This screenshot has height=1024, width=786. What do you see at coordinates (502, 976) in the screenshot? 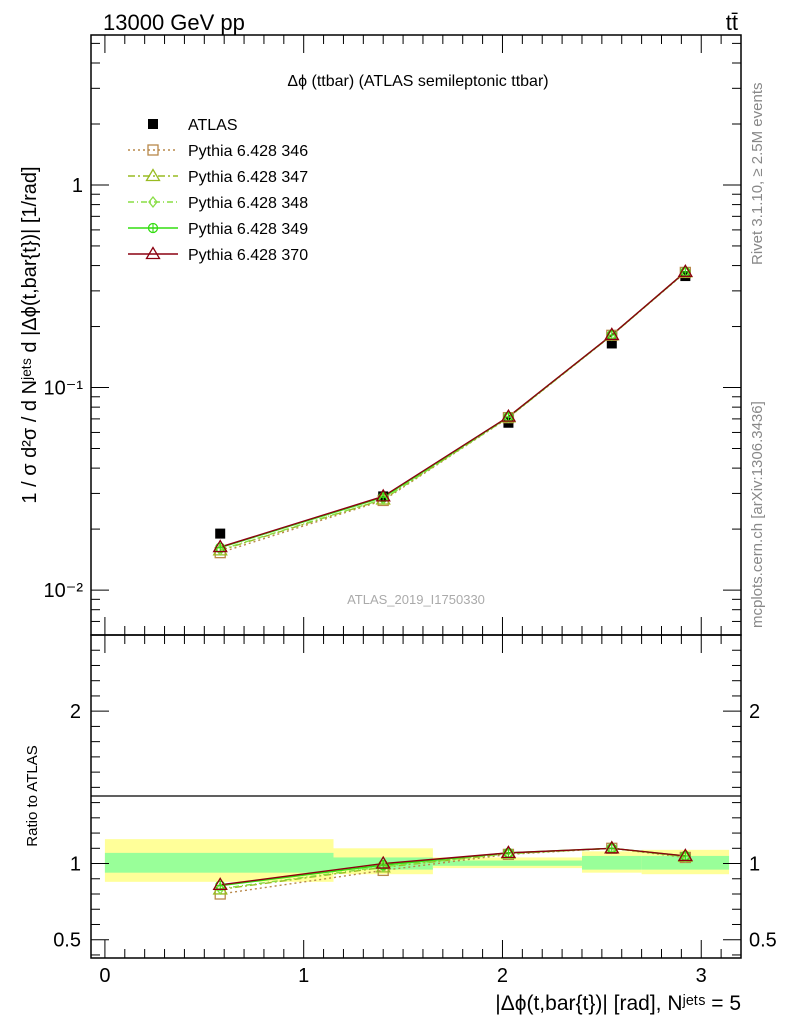
I see `ratio-xtick-label-2: 2` at bounding box center [502, 976].